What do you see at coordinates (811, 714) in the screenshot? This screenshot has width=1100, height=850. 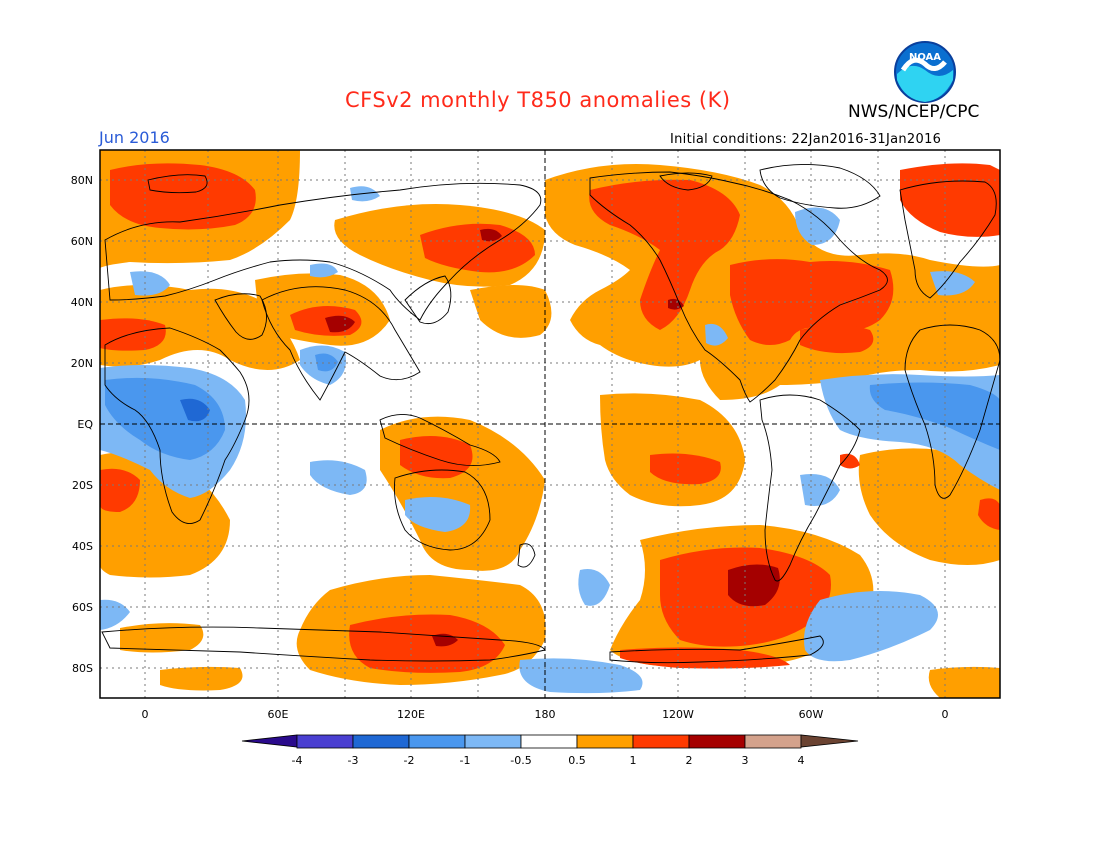 I see `lon-label: 60W` at bounding box center [811, 714].